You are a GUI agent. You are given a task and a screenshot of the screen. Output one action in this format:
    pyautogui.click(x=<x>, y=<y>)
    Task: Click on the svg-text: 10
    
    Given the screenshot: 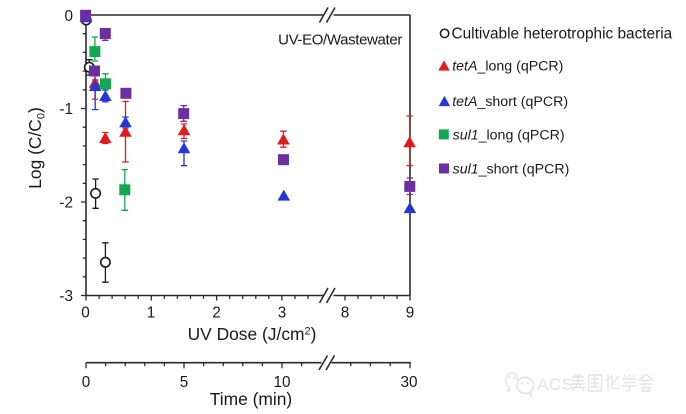 What is the action you would take?
    pyautogui.click(x=281, y=382)
    